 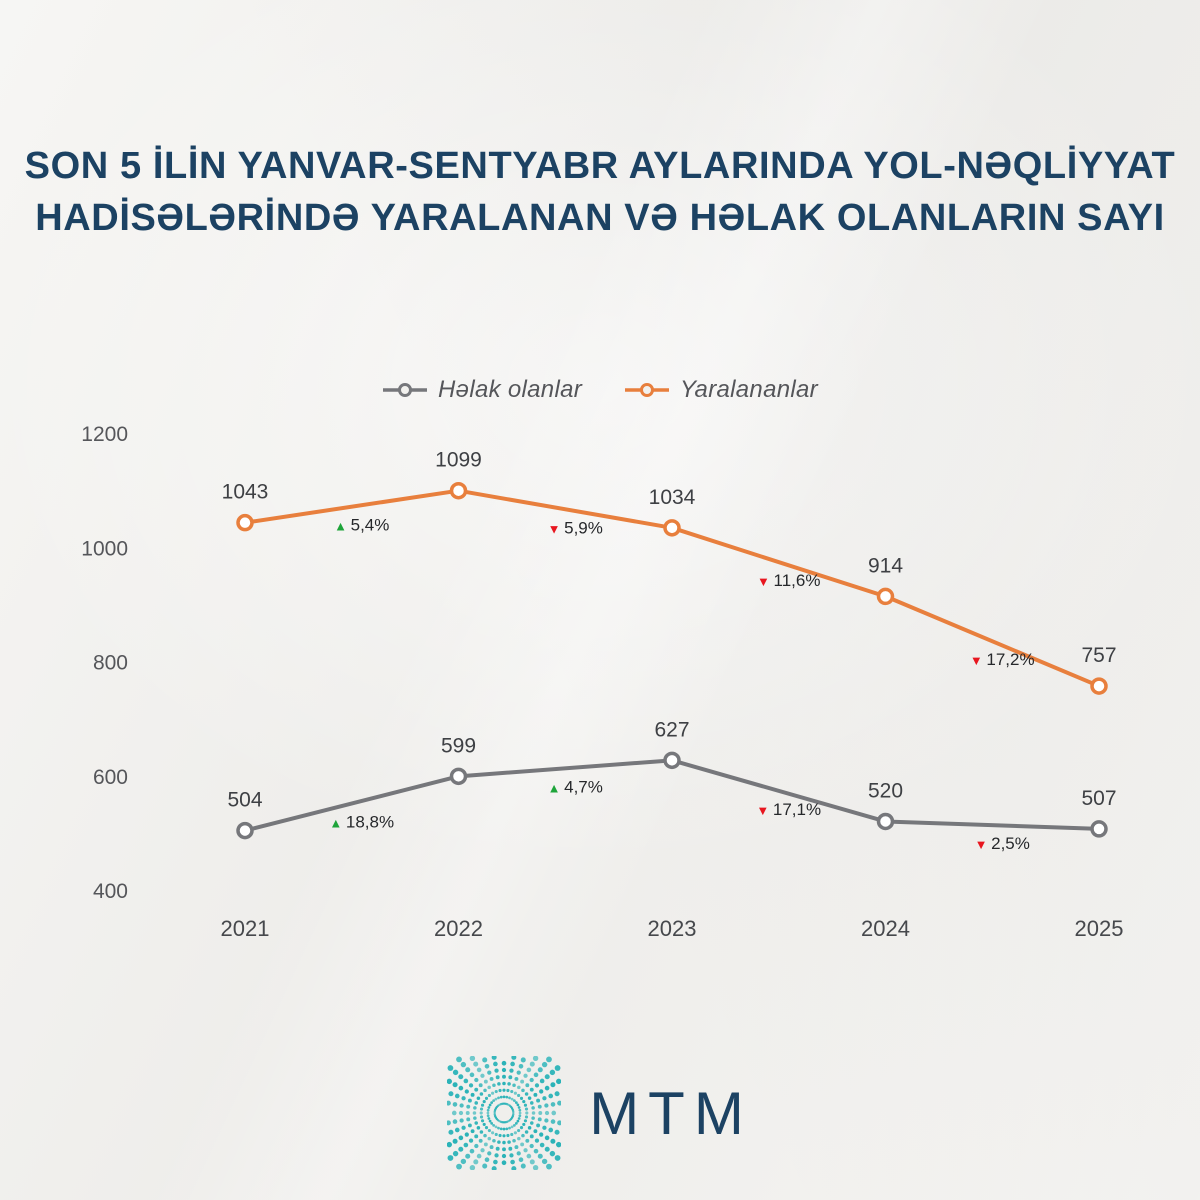 I want to click on value-label: 507, so click(x=1098, y=798).